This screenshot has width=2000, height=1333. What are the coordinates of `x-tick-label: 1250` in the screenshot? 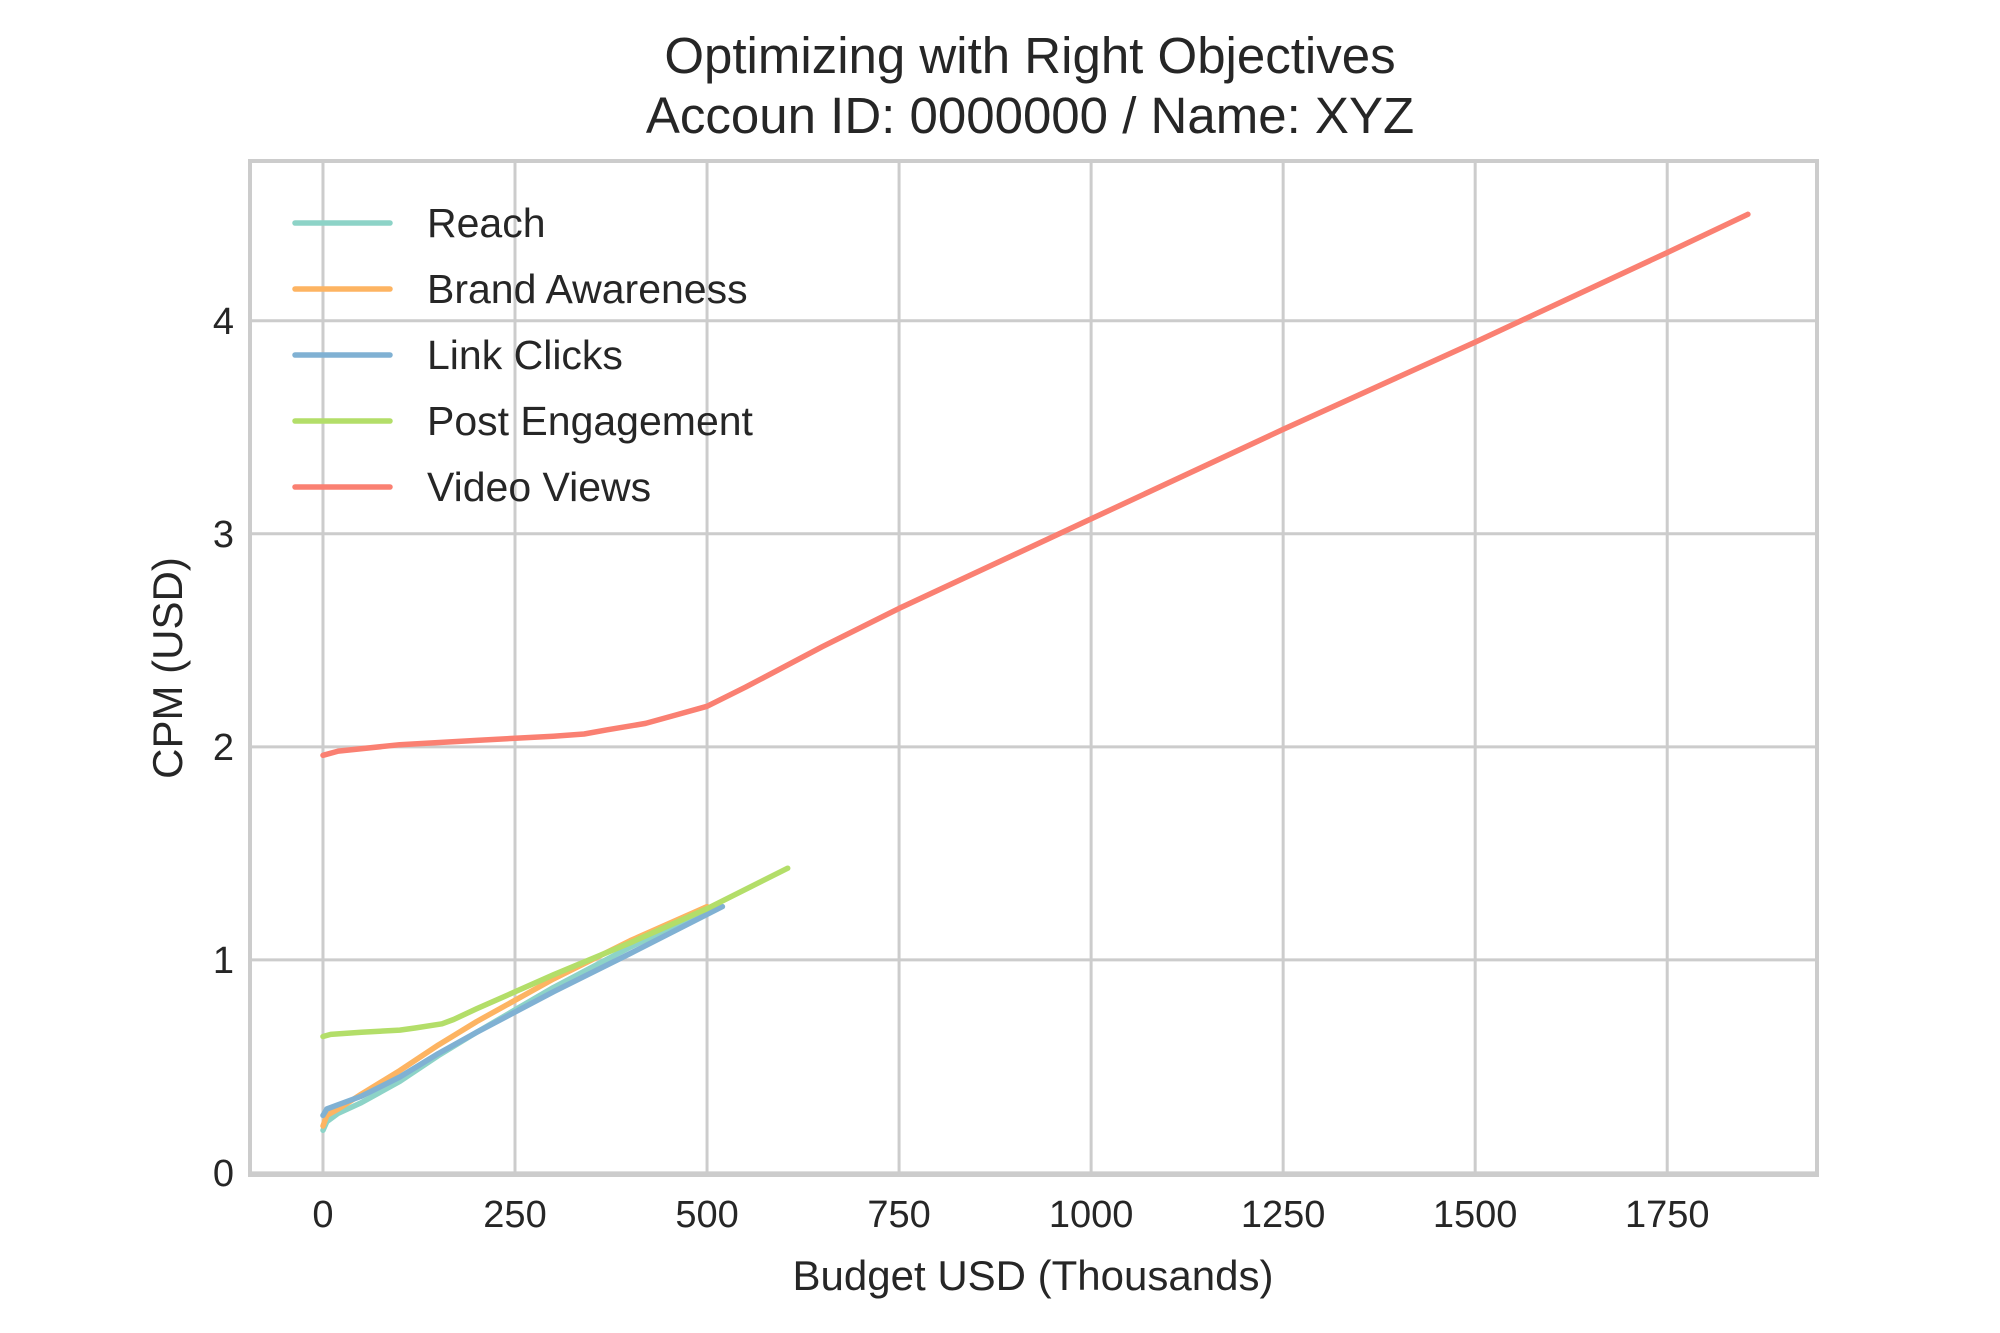 It's located at (1283, 1215).